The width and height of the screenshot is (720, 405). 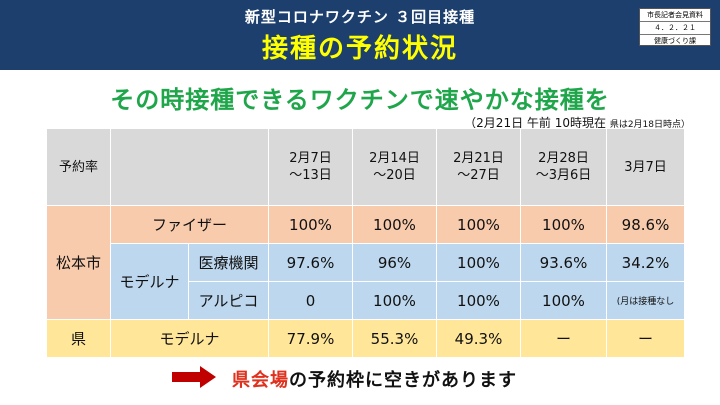 I want to click on header-blank, so click(x=189, y=167).